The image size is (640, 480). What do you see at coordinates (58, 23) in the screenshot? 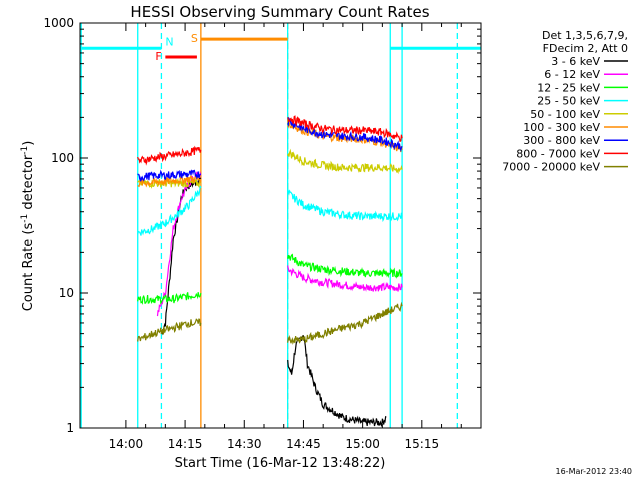
I see `y-tick-label: 1000` at bounding box center [58, 23].